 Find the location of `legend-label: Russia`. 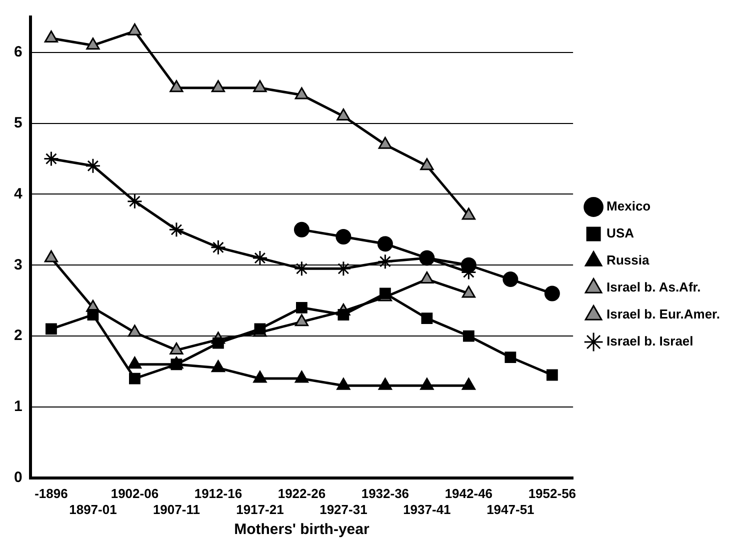

legend-label: Russia is located at coordinates (628, 260).